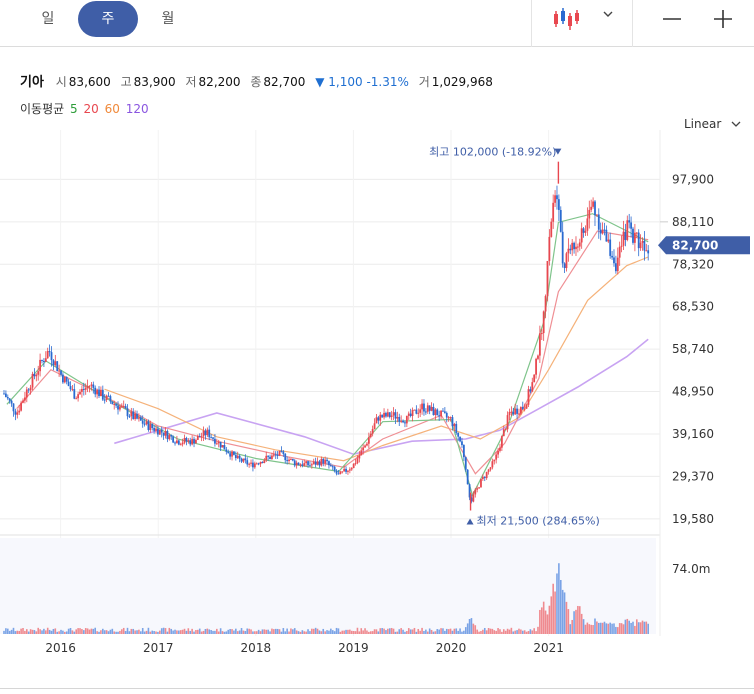 Image resolution: width=754 pixels, height=694 pixels. I want to click on tab-monthly: 월, so click(168, 19).